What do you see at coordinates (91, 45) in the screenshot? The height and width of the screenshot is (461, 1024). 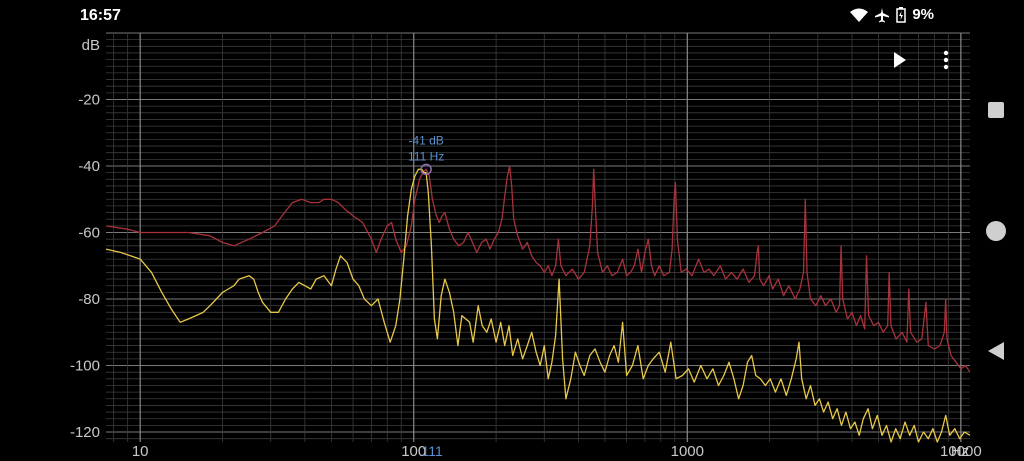 I see `y-unit-label: dB` at bounding box center [91, 45].